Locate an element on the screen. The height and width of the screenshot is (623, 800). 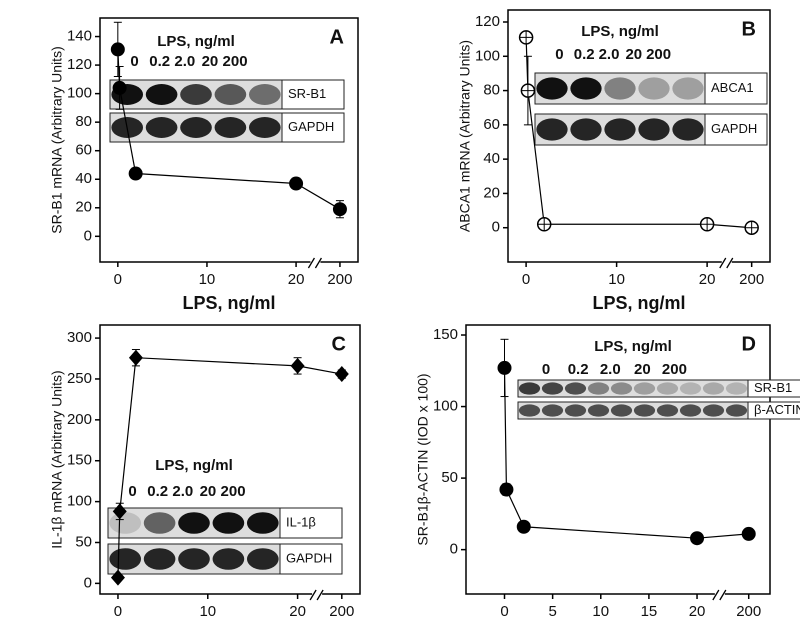
y-tick-label: 250 is located at coordinates (79, 378).